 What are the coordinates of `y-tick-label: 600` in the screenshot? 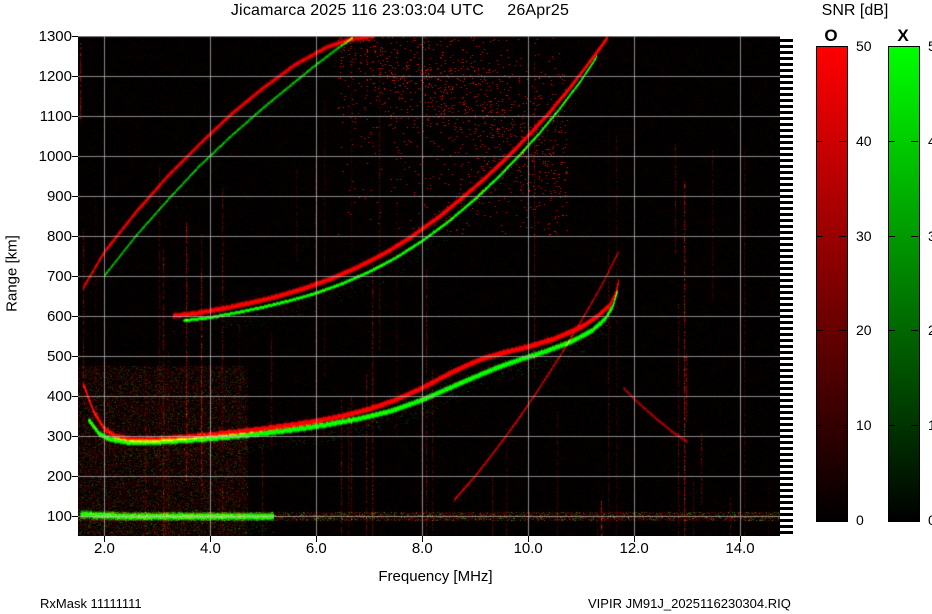 It's located at (59, 316).